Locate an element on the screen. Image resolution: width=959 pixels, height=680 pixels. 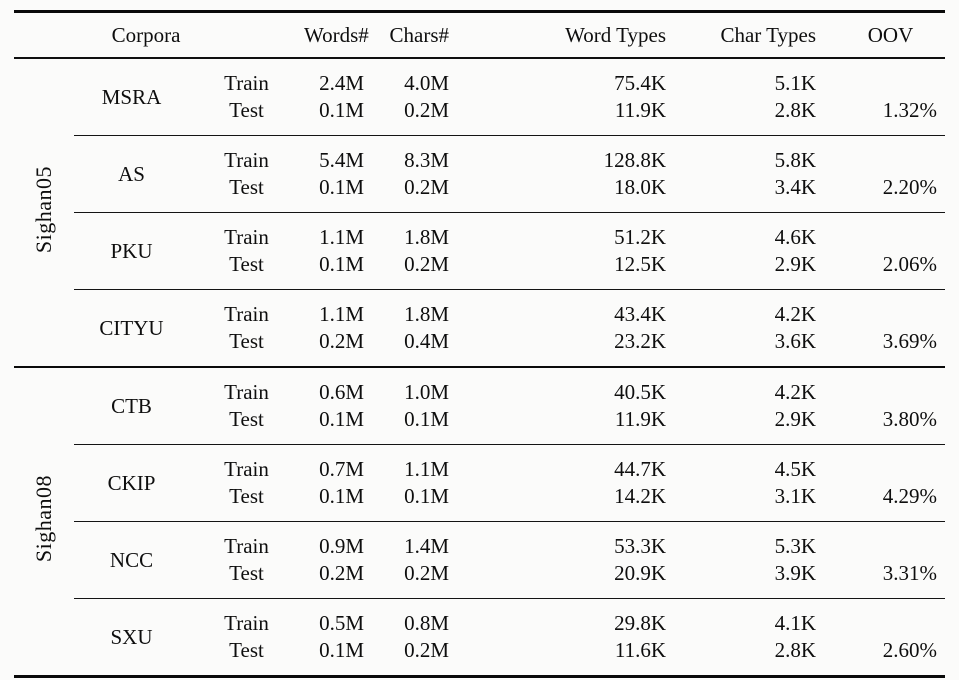
corpus-name: SXU is located at coordinates (131, 637).